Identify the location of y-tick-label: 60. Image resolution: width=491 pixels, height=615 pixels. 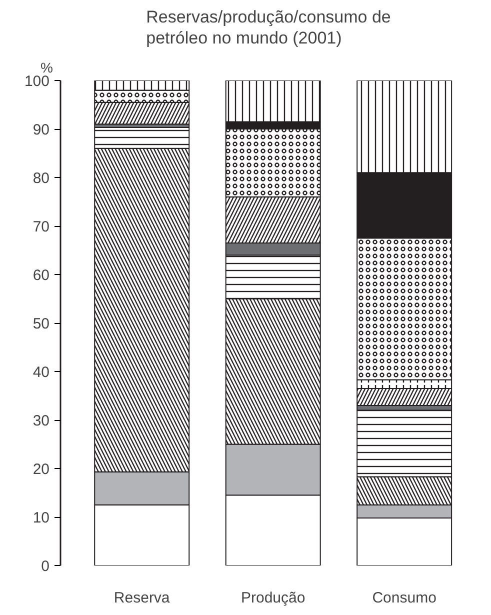
(41, 275).